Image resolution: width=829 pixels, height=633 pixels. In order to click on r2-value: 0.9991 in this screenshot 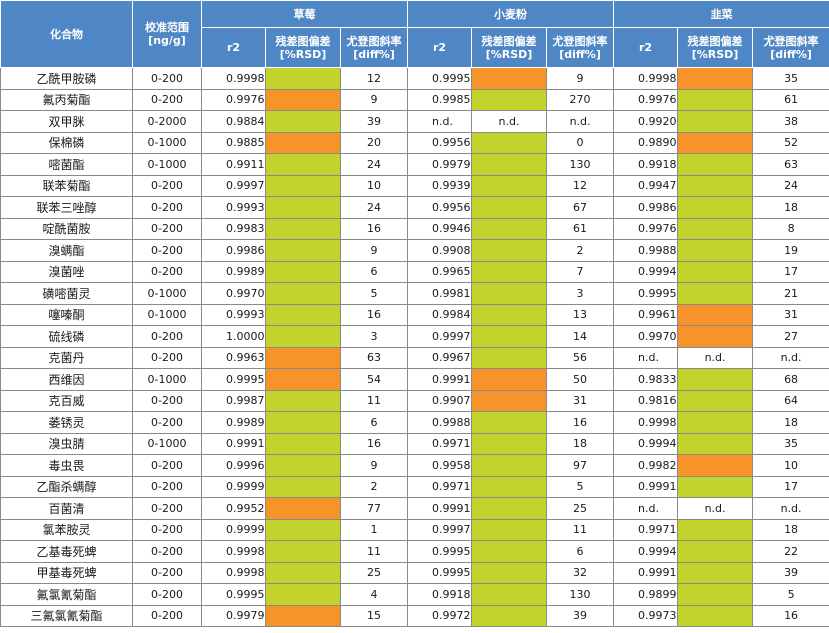, I will do `click(646, 486)`.